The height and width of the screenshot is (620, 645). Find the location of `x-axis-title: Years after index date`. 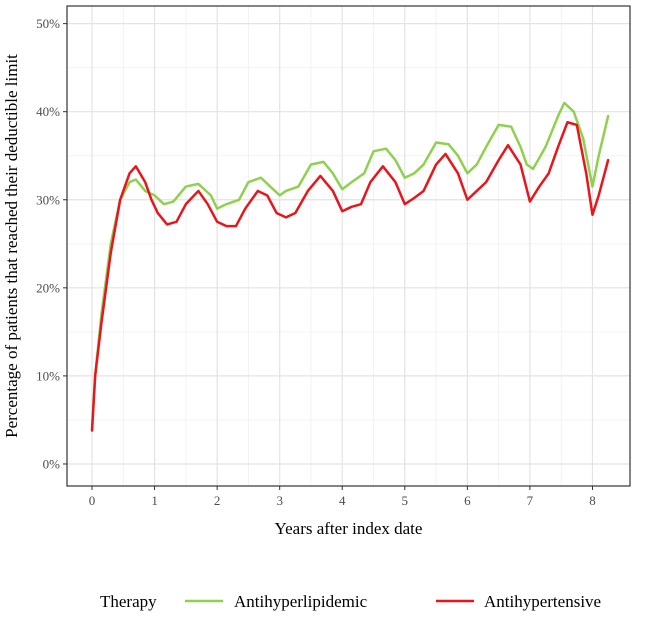

x-axis-title: Years after index date is located at coordinates (349, 528).